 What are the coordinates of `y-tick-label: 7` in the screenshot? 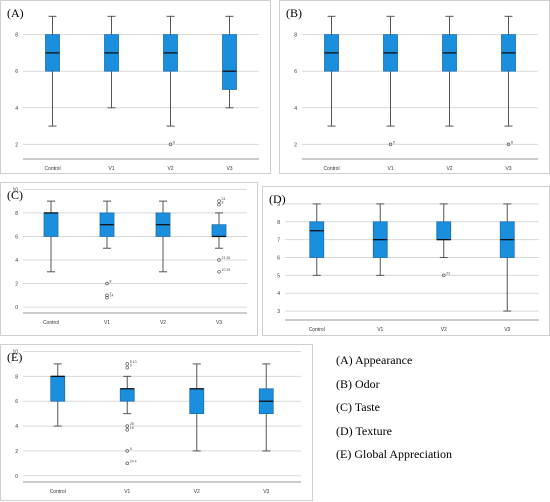 It's located at (278, 241).